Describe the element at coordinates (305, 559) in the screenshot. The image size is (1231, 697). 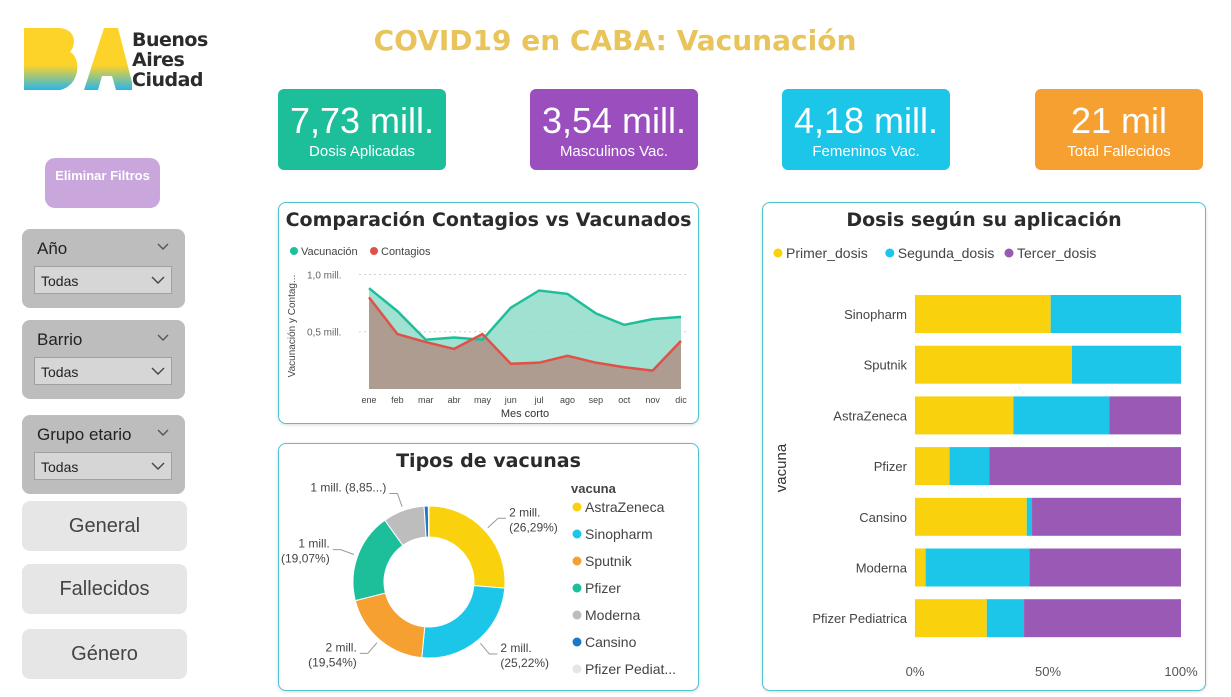
I see `slice-pct-label: (19,07%)` at that location.